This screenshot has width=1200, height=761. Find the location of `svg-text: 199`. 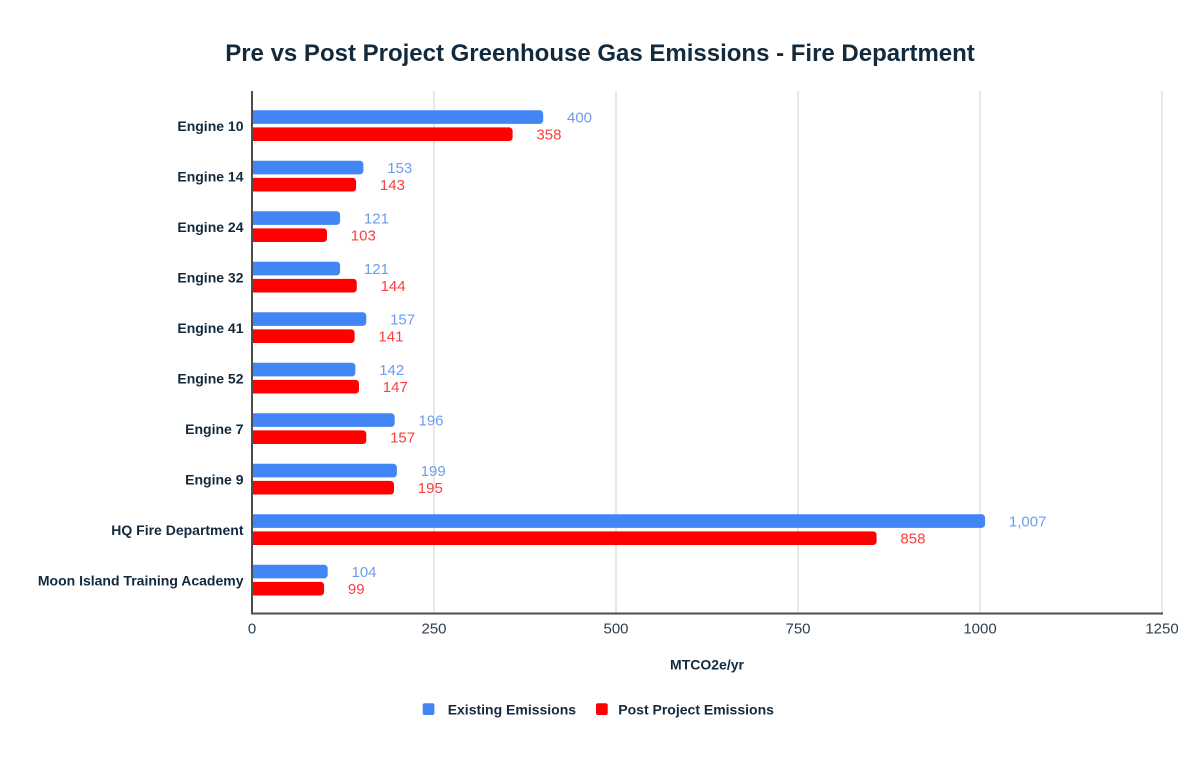

svg-text: 199 is located at coordinates (433, 471).